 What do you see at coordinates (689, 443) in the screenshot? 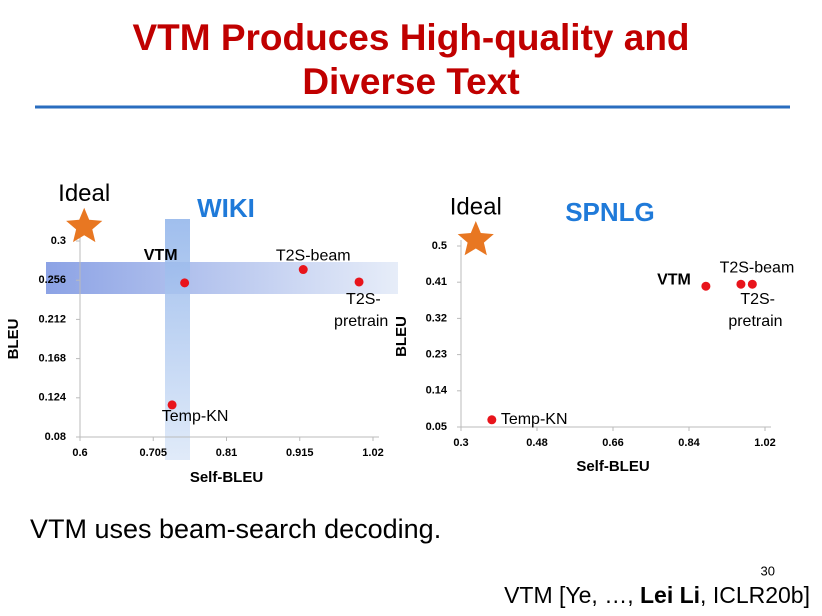
I see `x-tick-label: 0.84` at bounding box center [689, 443].